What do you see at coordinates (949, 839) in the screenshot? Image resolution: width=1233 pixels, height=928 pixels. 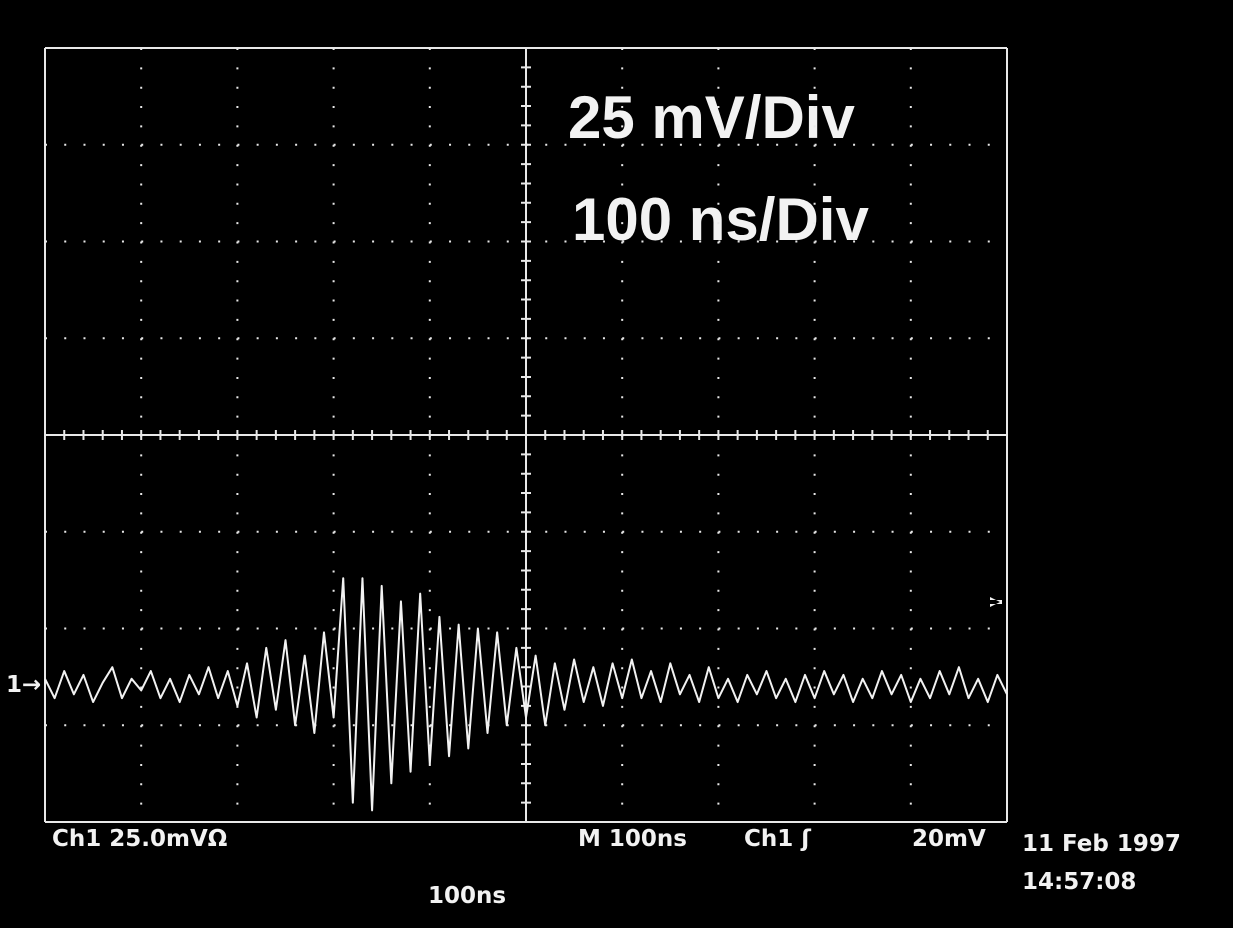 I see `trigger-level: 20mV` at bounding box center [949, 839].